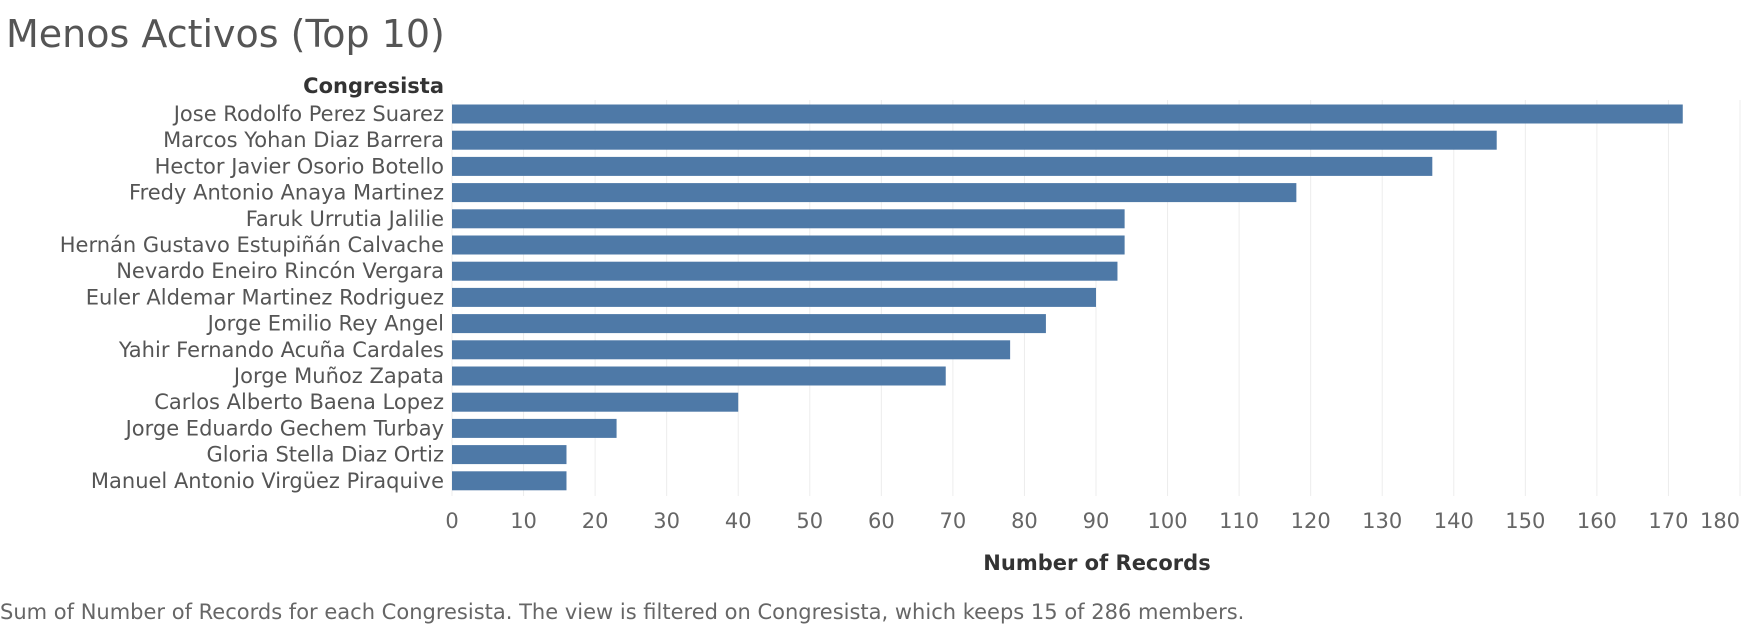  I want to click on category-label: Fredy Antonio Anaya Martinez, so click(286, 193).